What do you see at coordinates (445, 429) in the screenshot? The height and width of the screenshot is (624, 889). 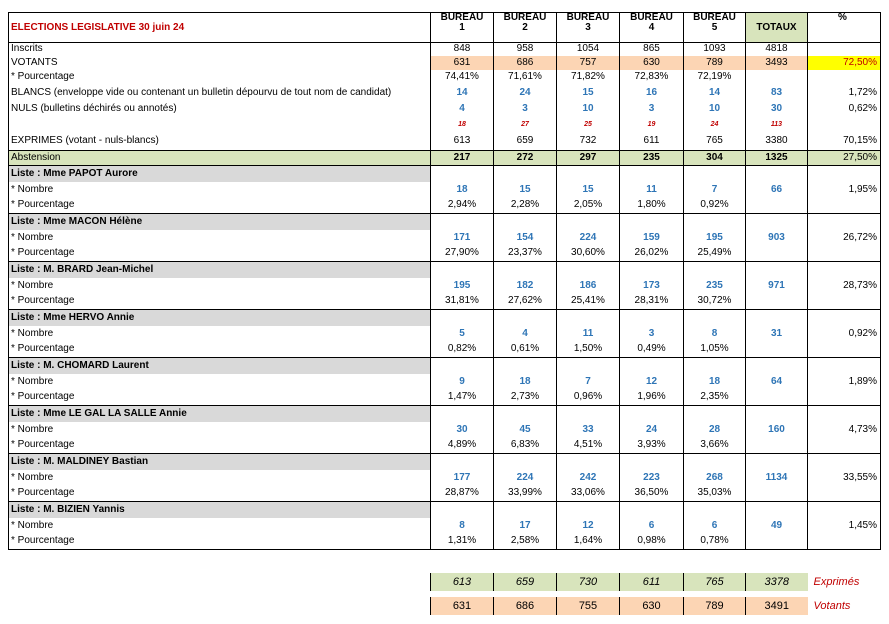 I see `liste-nombre-row: * Nombre 30 45 33 24 28 160 4,73%` at bounding box center [445, 429].